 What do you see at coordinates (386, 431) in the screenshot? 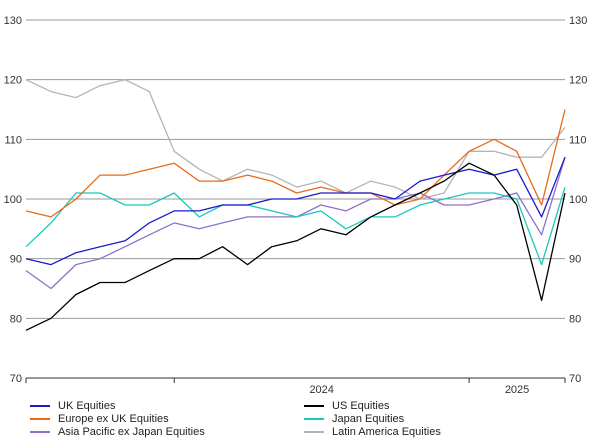
I see `legend-label: Latin America Equities` at bounding box center [386, 431].